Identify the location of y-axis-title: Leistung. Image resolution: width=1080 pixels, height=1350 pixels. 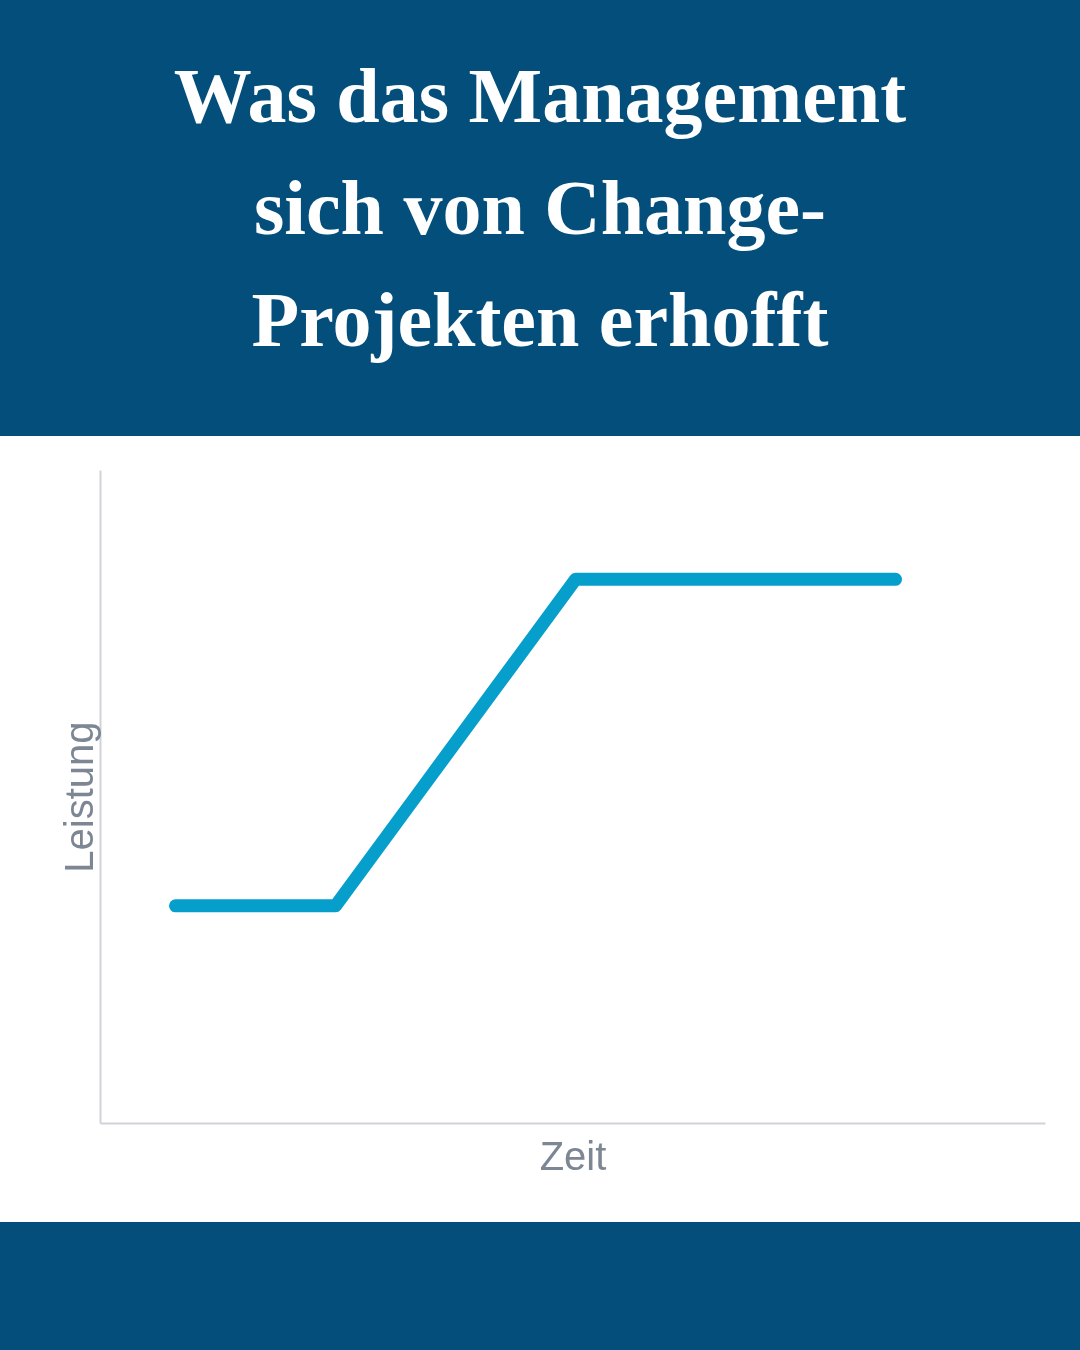
(78, 797).